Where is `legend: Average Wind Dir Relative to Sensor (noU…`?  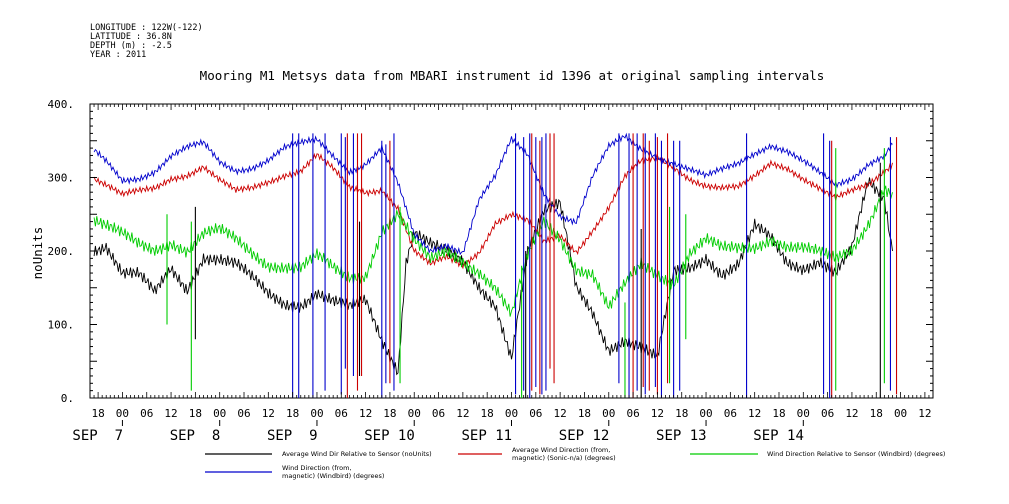
legend: Average Wind Dir Relative to Sensor (noU… is located at coordinates (575, 463).